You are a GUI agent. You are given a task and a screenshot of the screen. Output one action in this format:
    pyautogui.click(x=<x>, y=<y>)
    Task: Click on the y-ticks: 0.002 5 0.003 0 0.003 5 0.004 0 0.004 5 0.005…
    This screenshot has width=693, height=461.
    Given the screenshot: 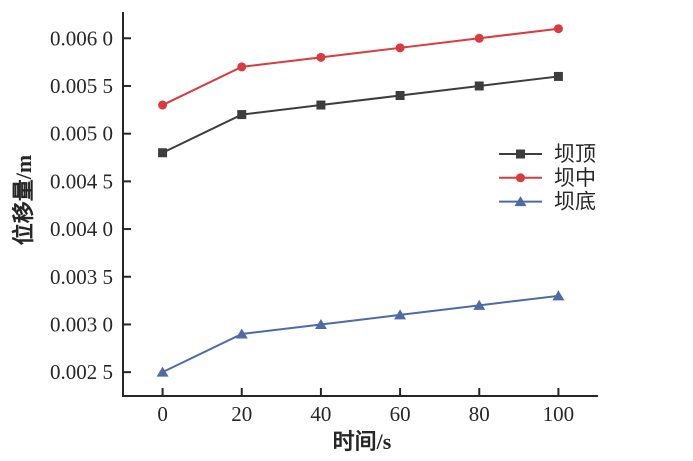 What is the action you would take?
    pyautogui.click(x=90, y=205)
    